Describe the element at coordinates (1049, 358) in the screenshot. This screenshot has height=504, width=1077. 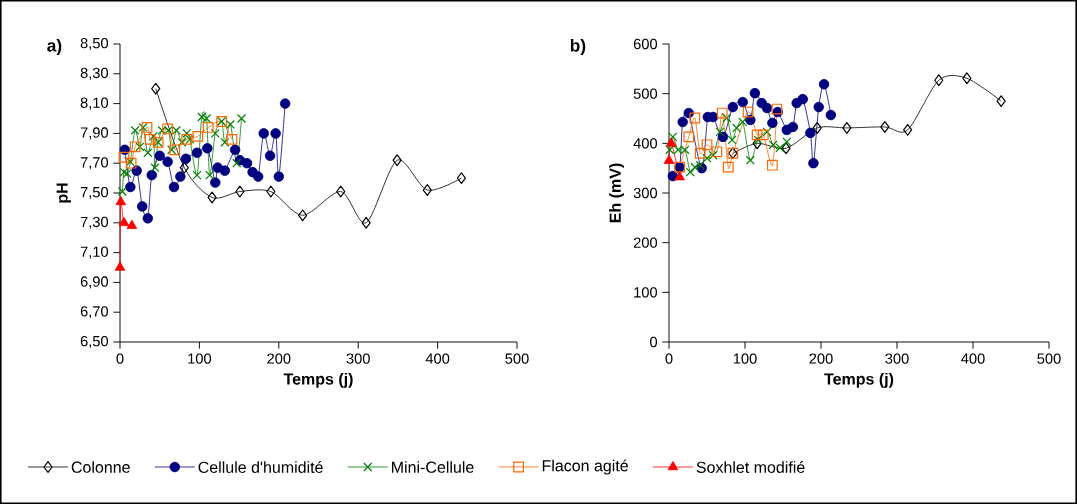
I see `x-tick-label: 500` at that location.